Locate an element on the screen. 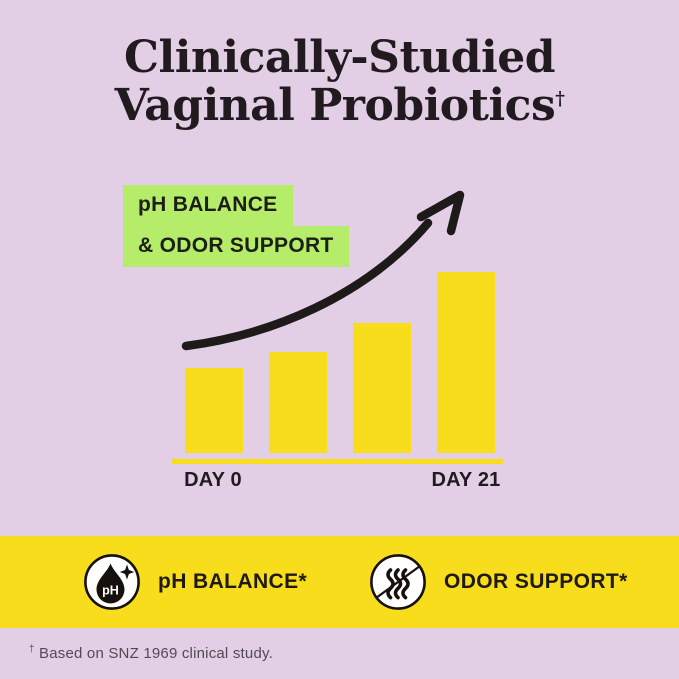  chart-annotation: pH BALANCE & ODOR SUPPORT is located at coordinates (236, 226).